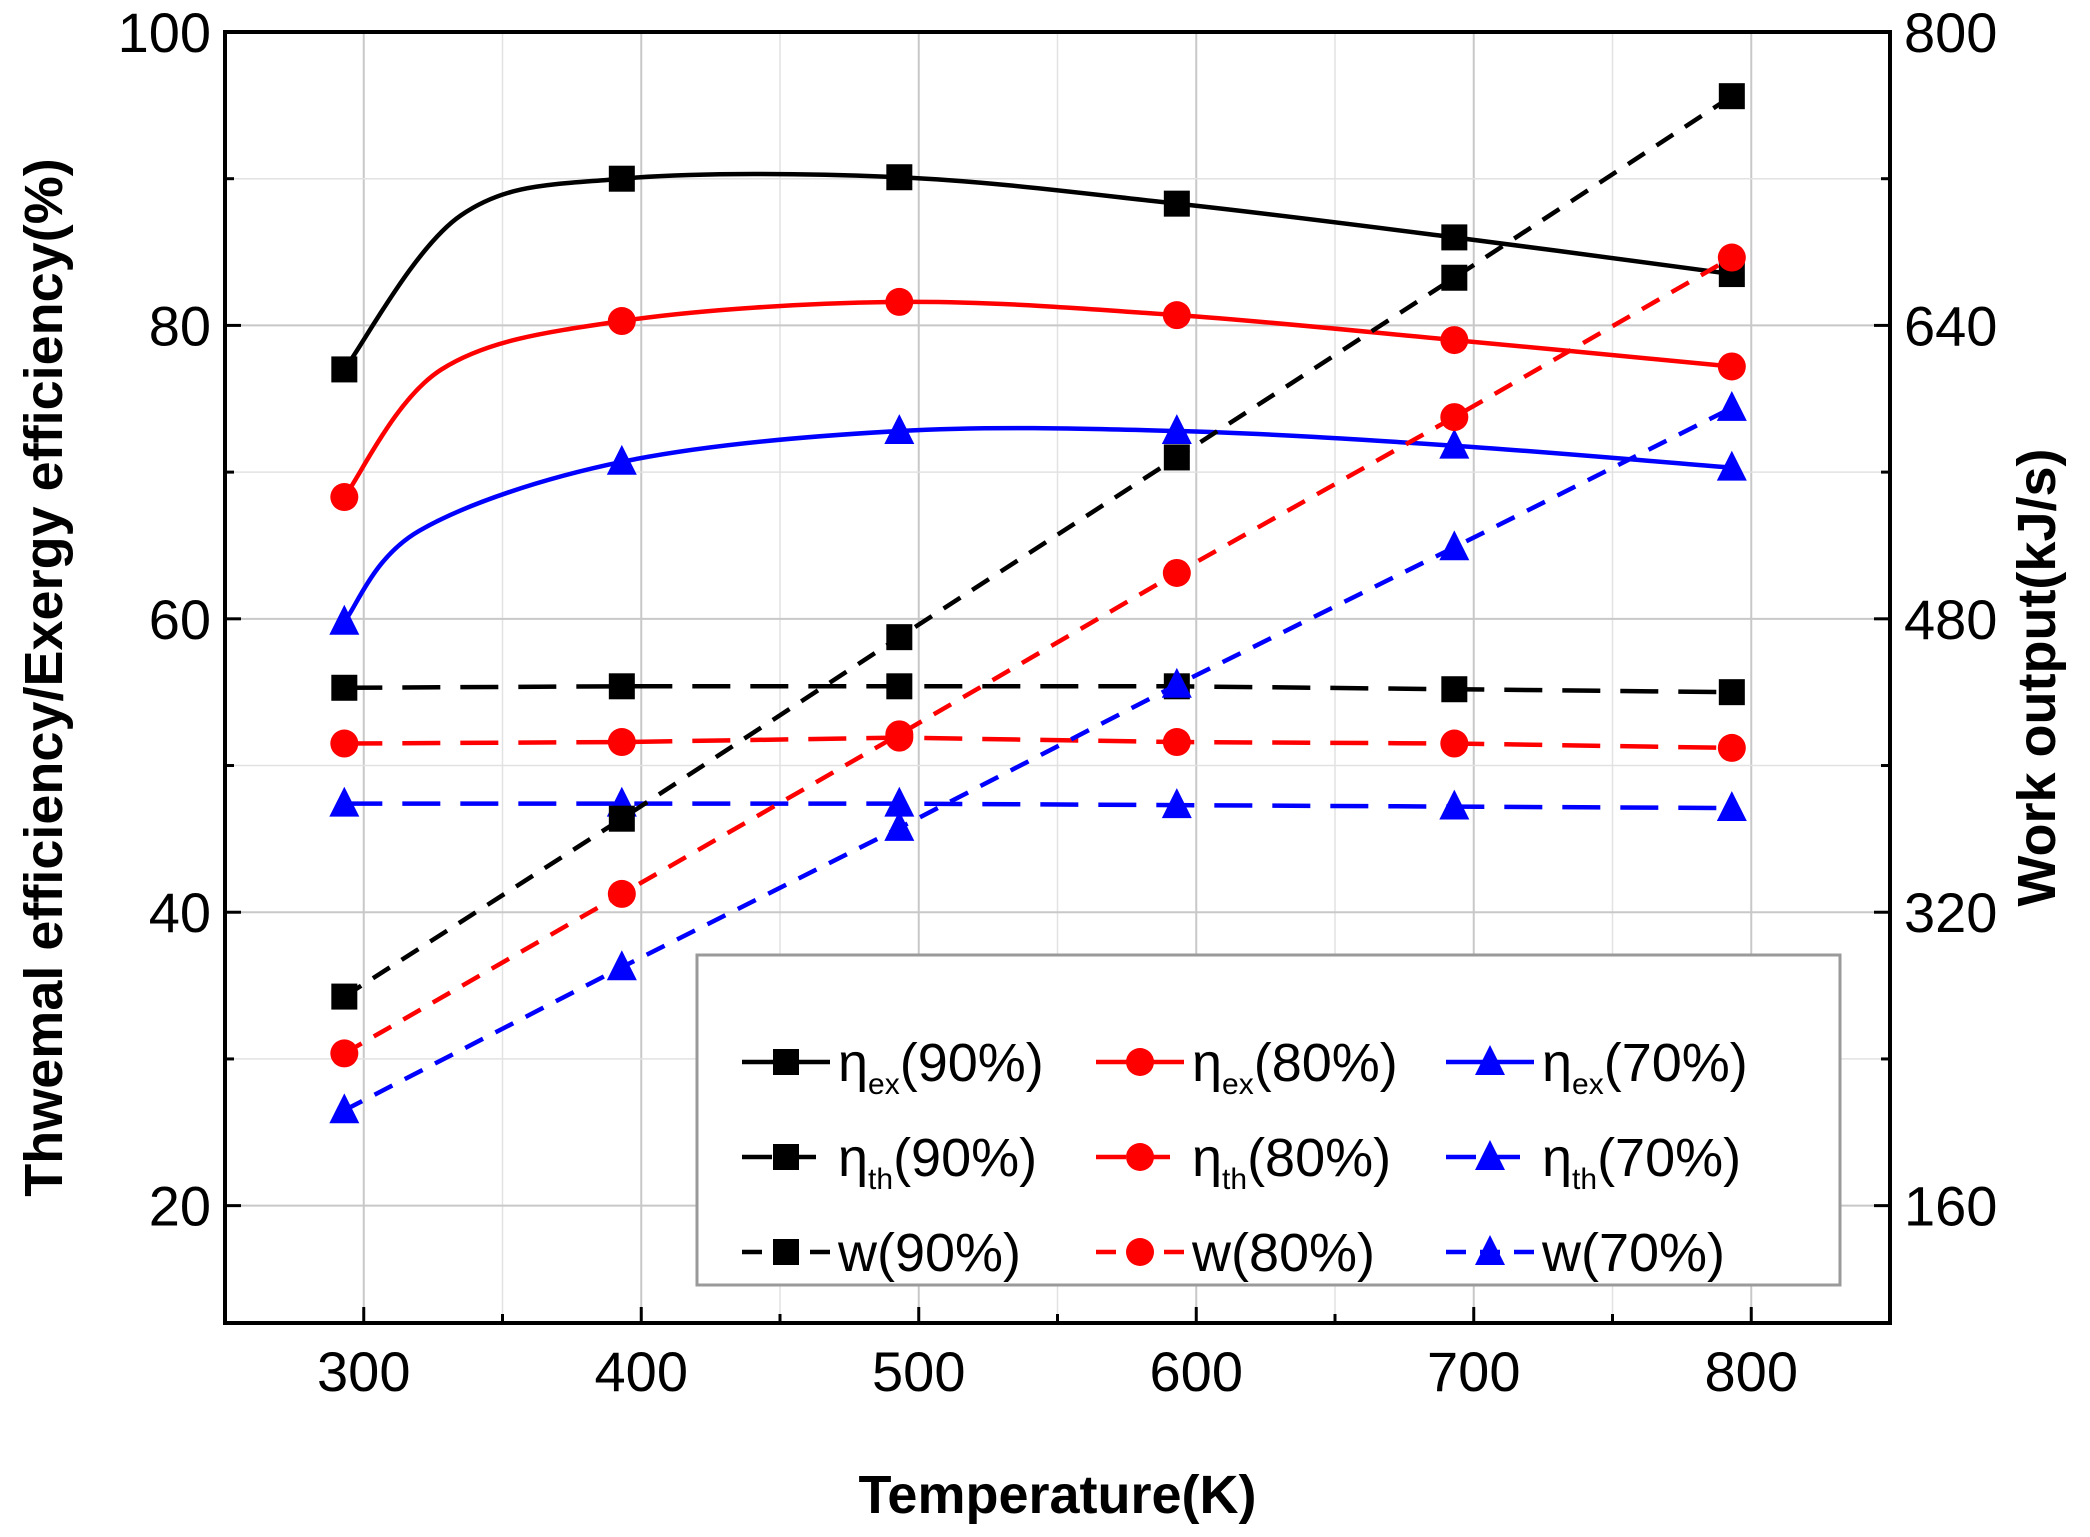 The width and height of the screenshot is (2090, 1537). What do you see at coordinates (1950, 32) in the screenshot?
I see `y2-tick-label: 800` at bounding box center [1950, 32].